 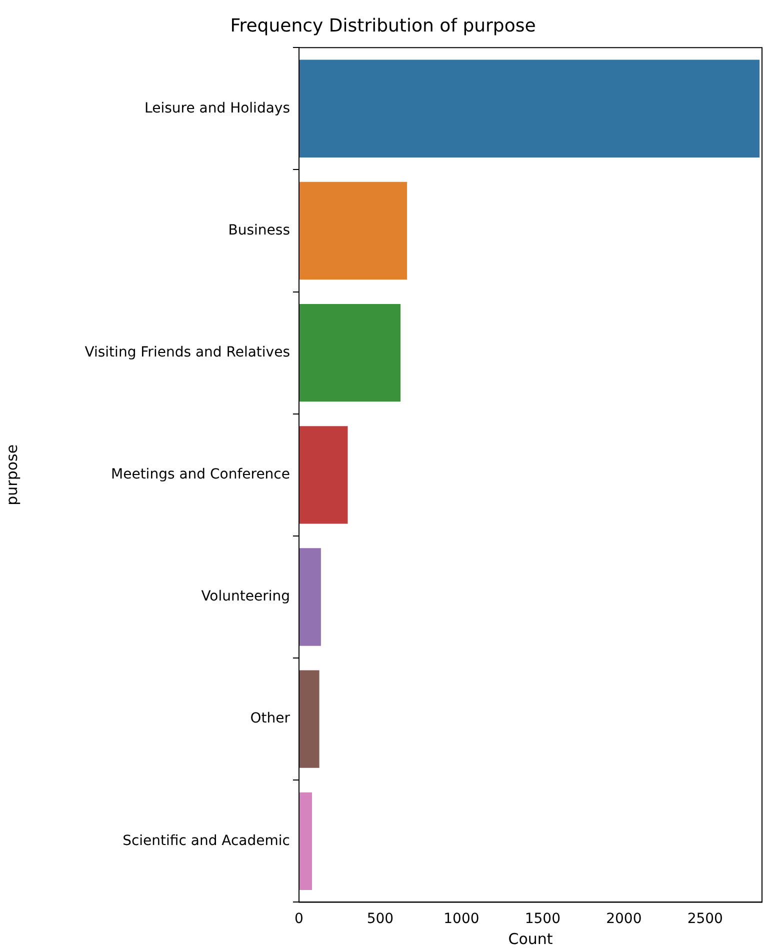 What do you see at coordinates (206, 840) in the screenshot?
I see `y-tick-label: Scientific and Academic` at bounding box center [206, 840].